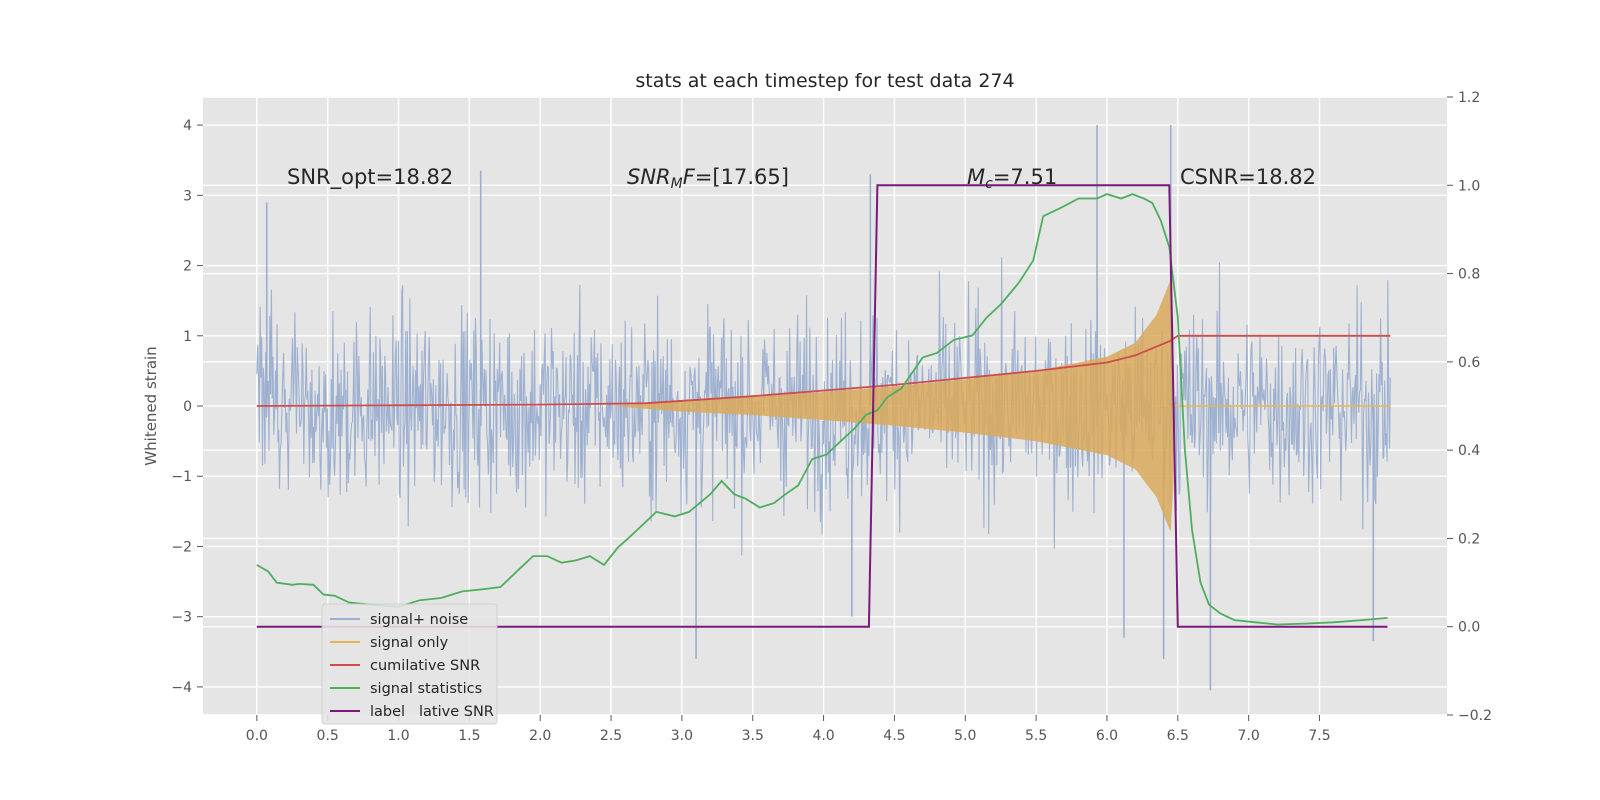 This screenshot has height=800, width=1600. What do you see at coordinates (824, 81) in the screenshot?
I see `chart-title: stats at each timestep for test data 274` at bounding box center [824, 81].